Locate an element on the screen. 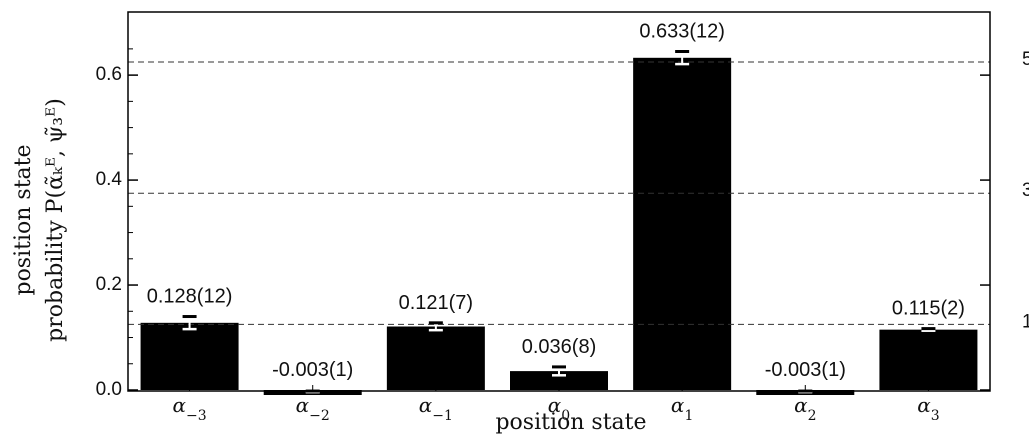 The height and width of the screenshot is (434, 1029). x-tick-label-4: α1 is located at coordinates (682, 408).